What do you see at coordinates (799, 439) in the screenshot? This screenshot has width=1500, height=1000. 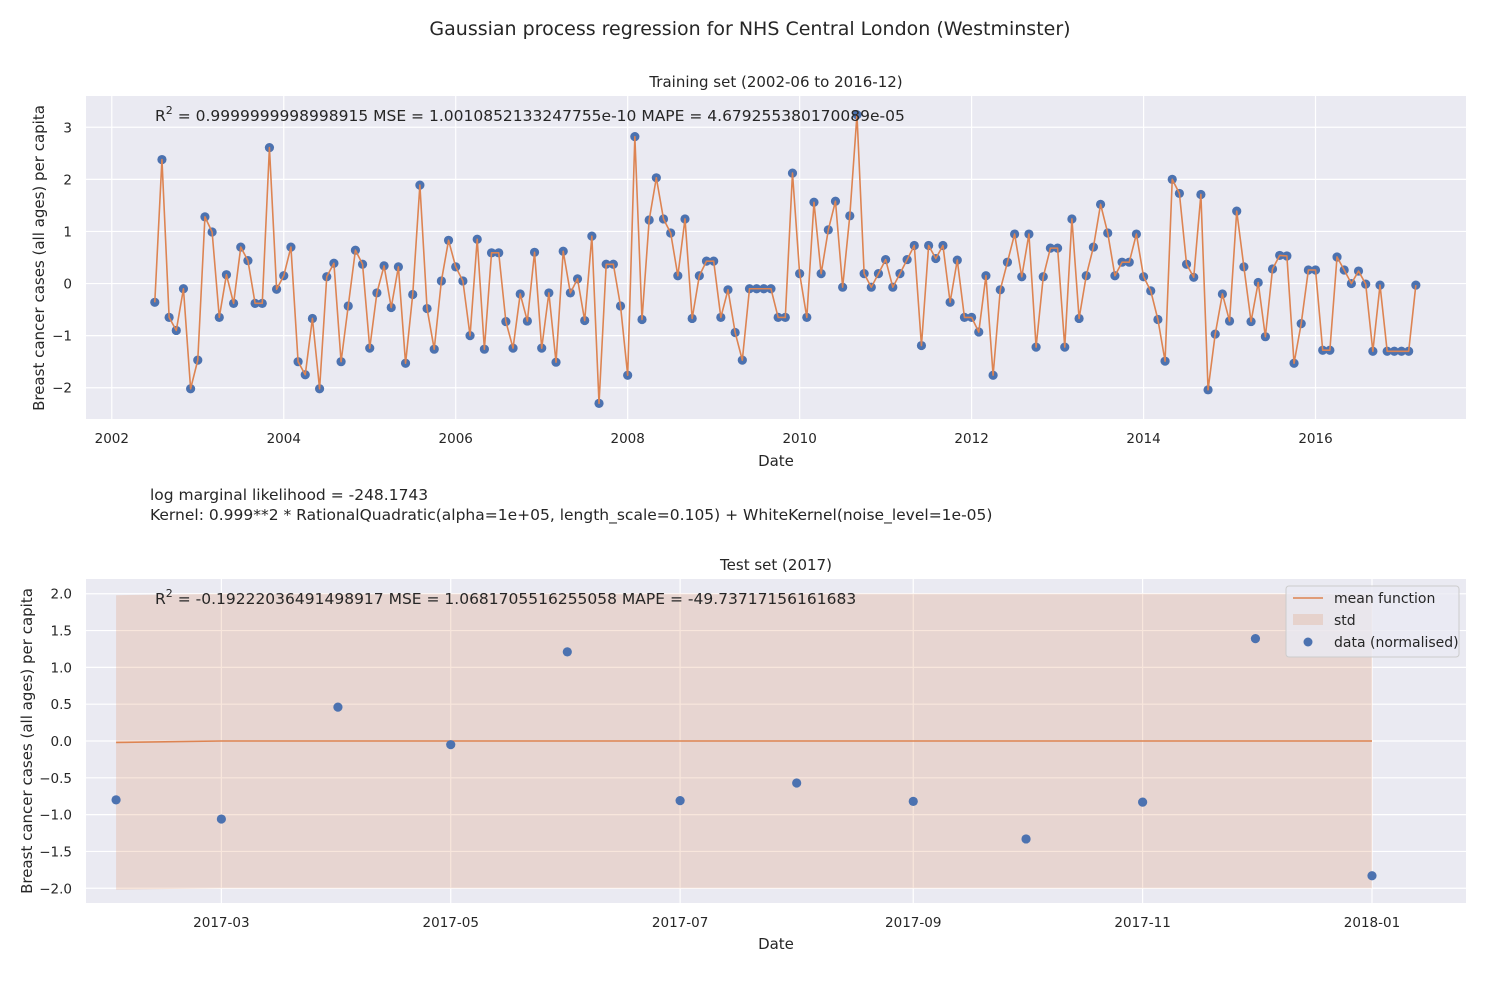 I see `x-tick-label: 2010` at bounding box center [799, 439].